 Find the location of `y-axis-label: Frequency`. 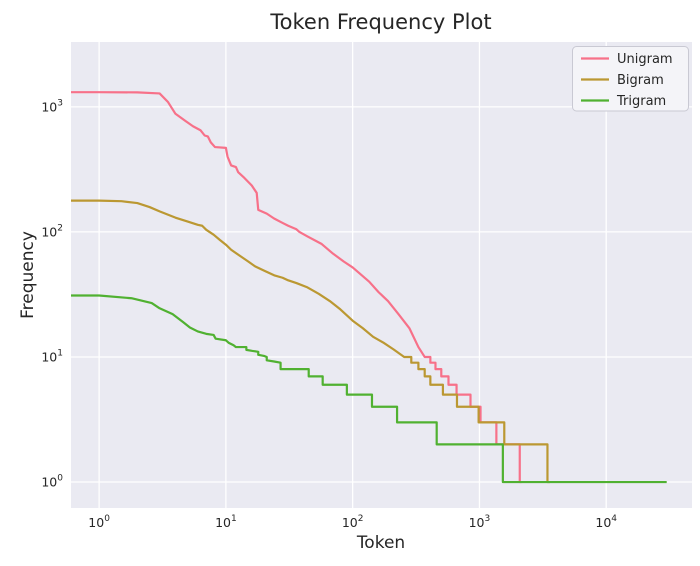

y-axis-label: Frequency is located at coordinates (28, 275).